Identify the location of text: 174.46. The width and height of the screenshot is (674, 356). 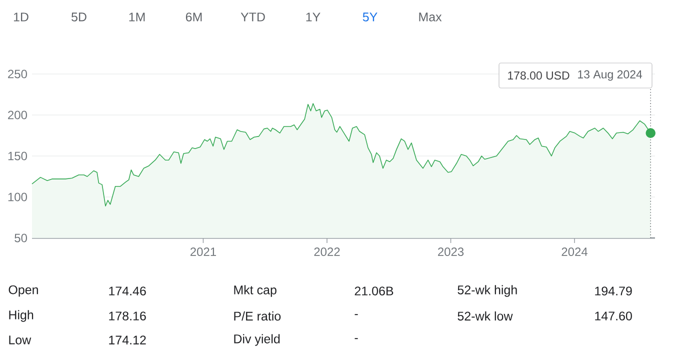
(127, 291).